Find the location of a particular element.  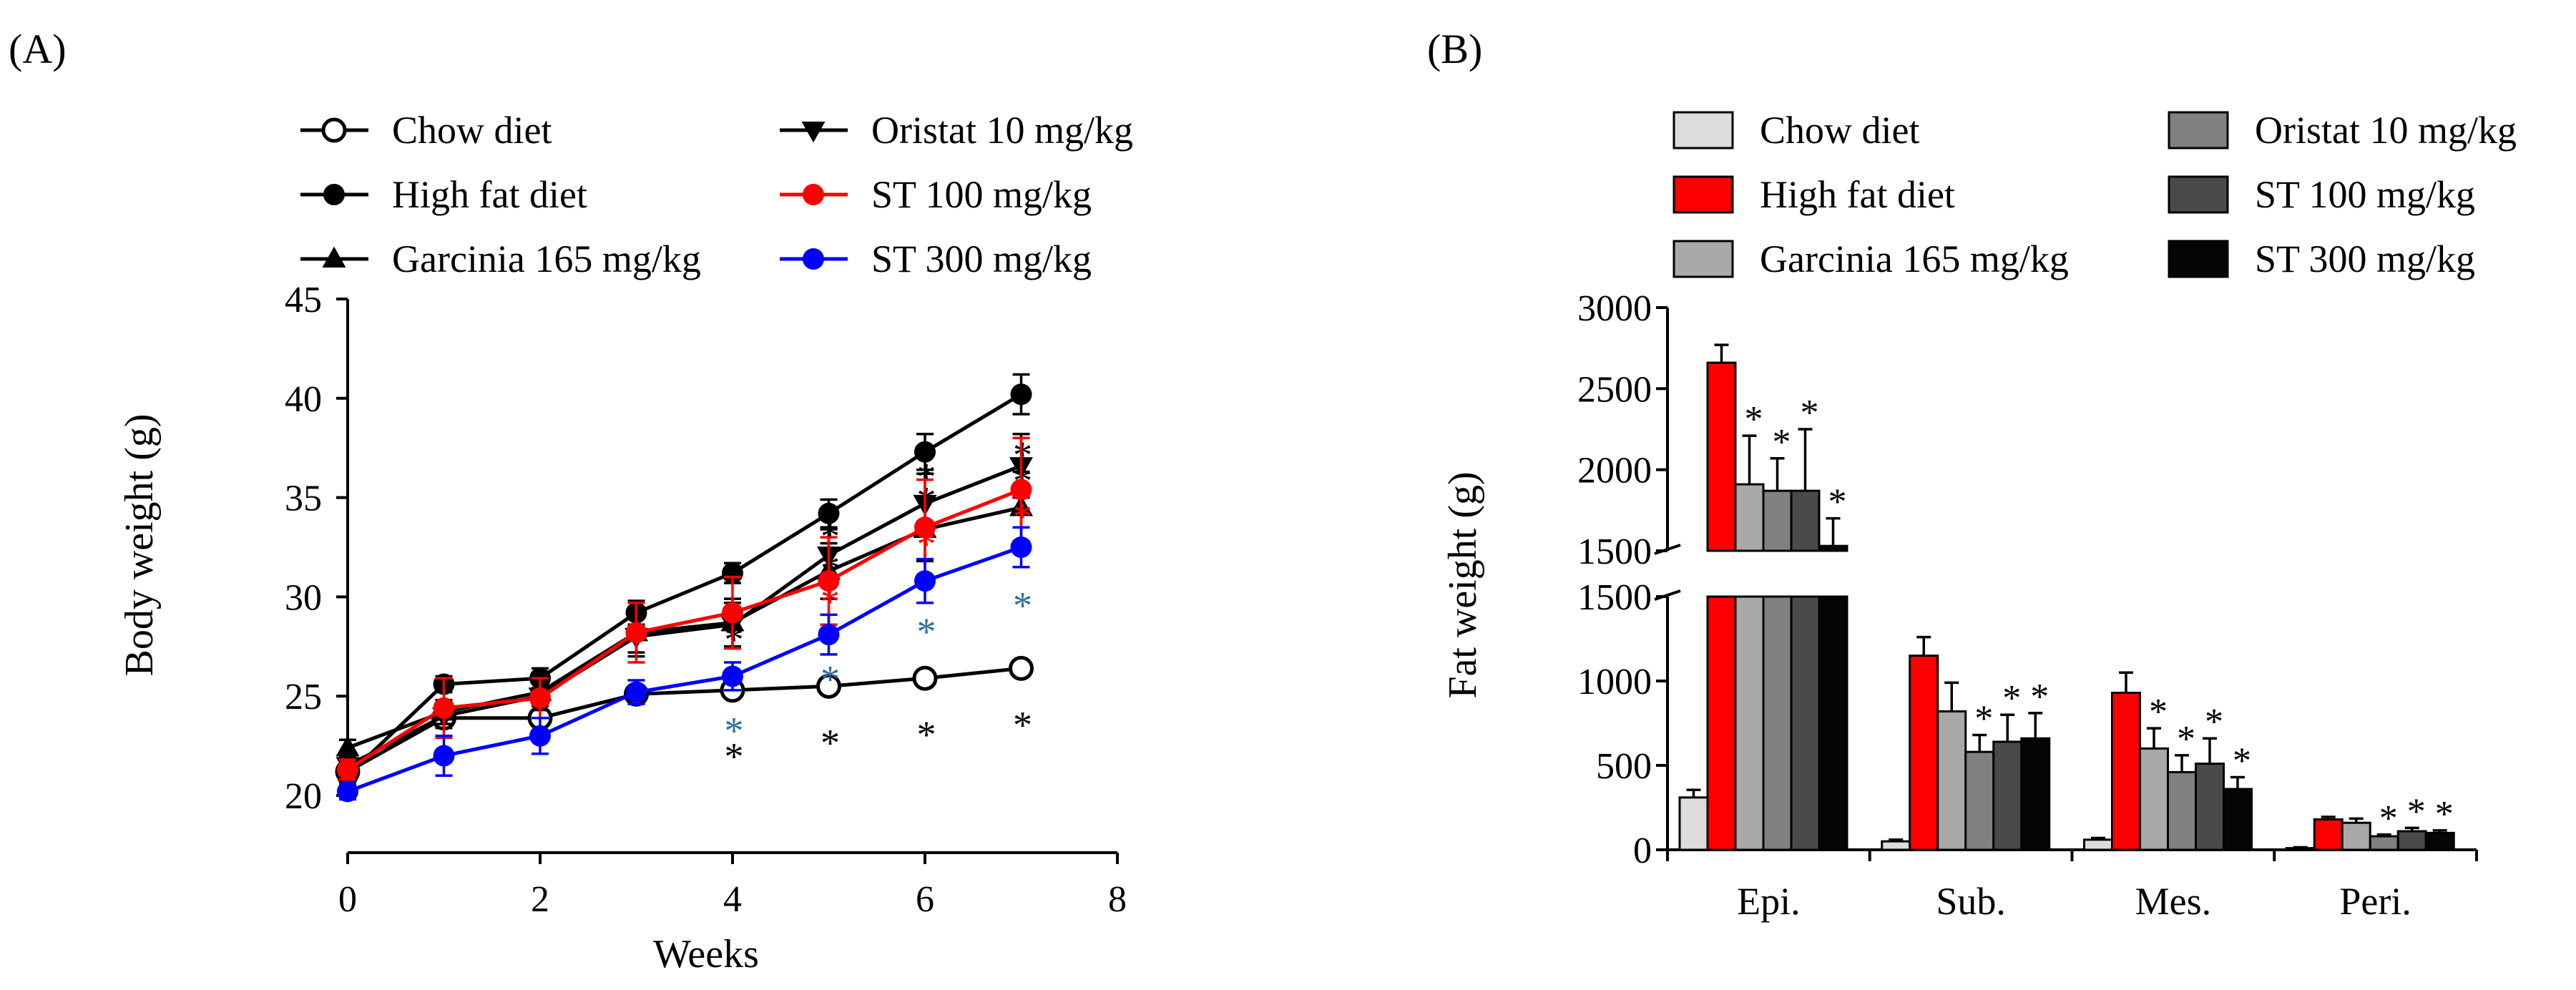

x-category-label-peri: Peri. is located at coordinates (2375, 901).